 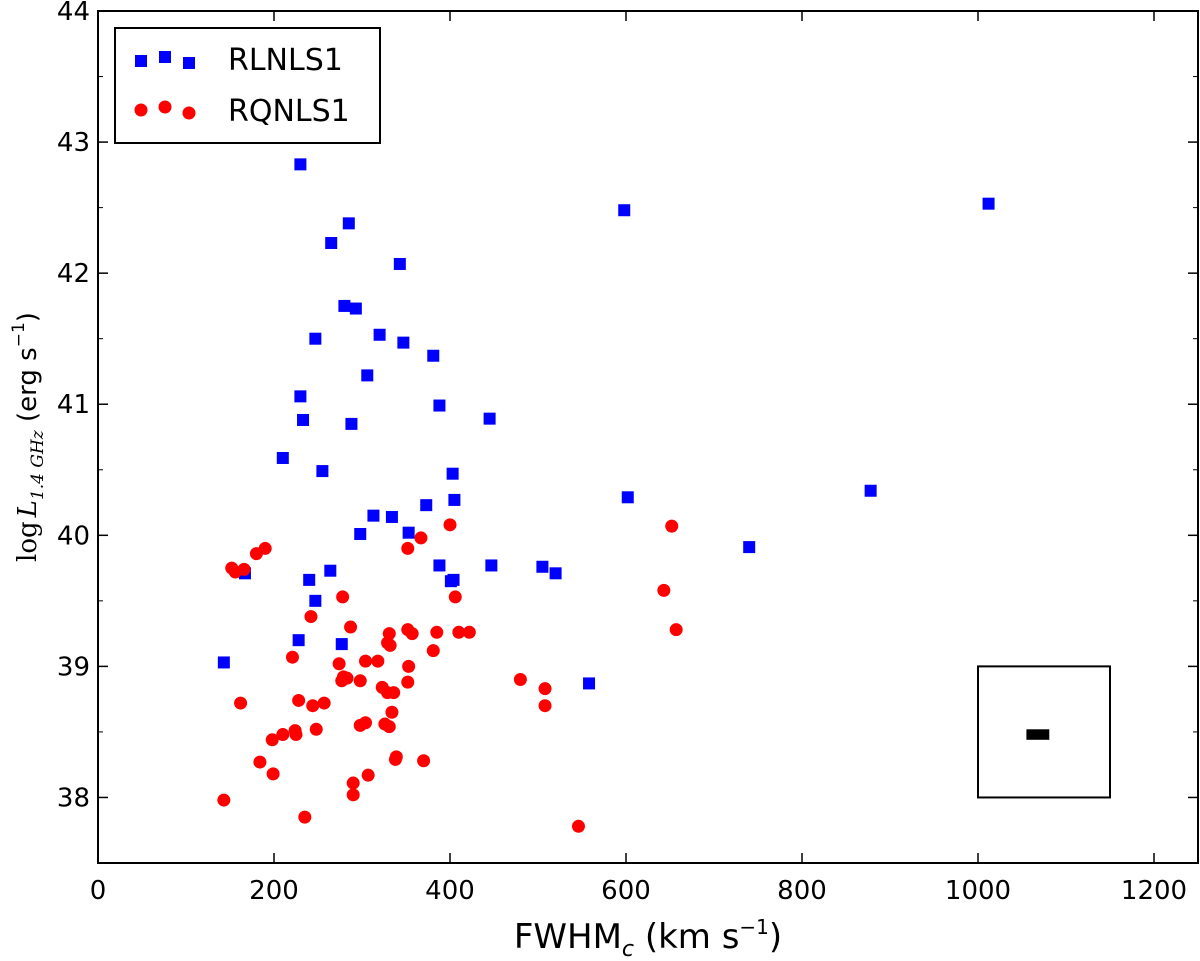 What do you see at coordinates (73, 13) in the screenshot?
I see `y-tick-label: 44` at bounding box center [73, 13].